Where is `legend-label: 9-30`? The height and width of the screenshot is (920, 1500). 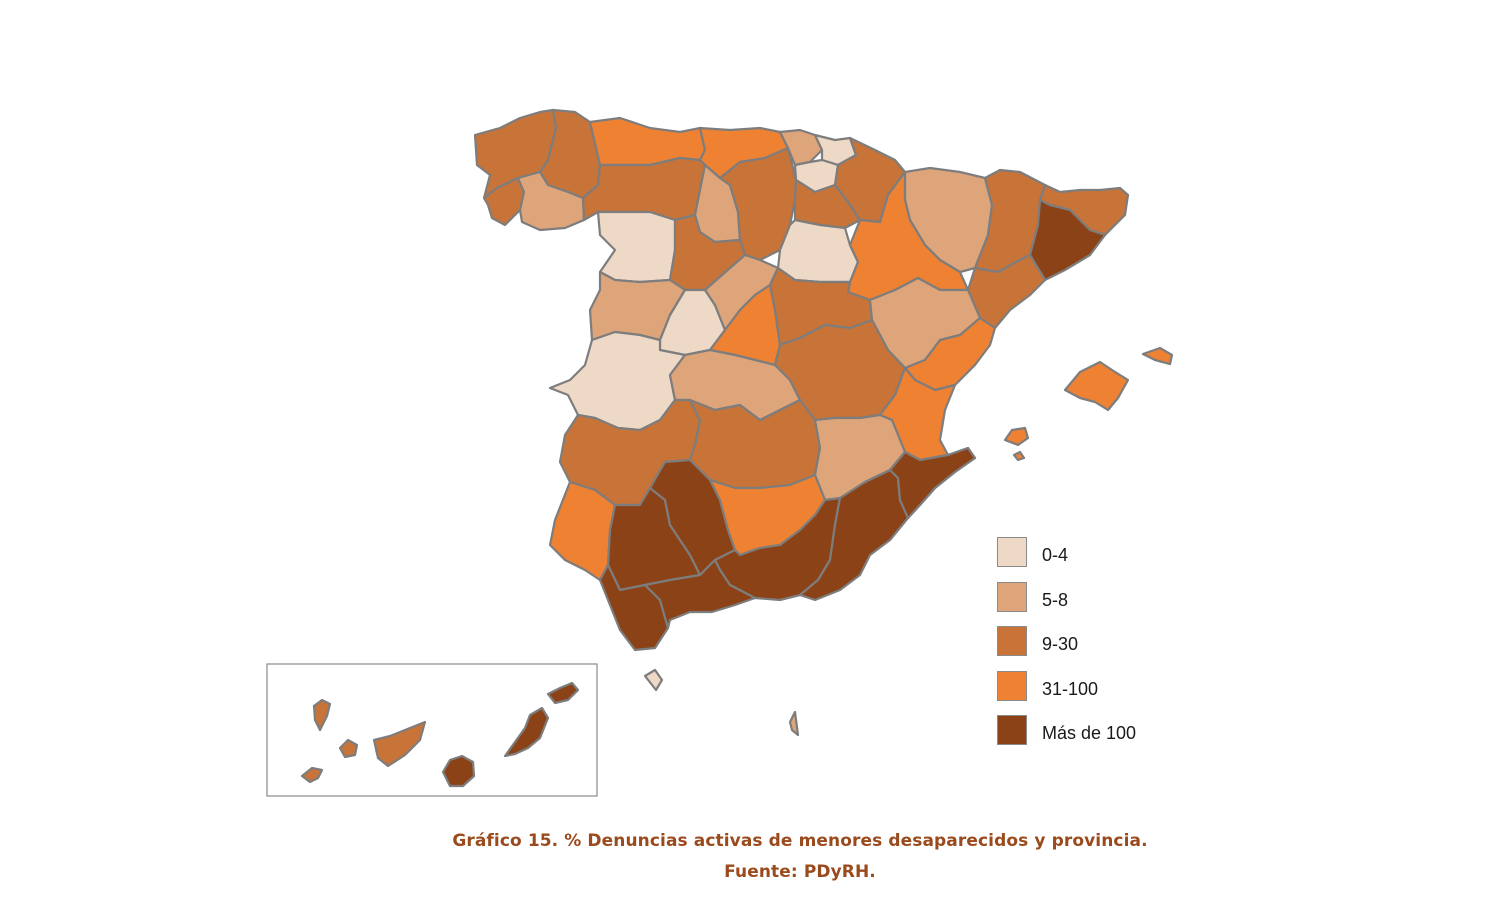
legend-label: 9-30 is located at coordinates (1060, 644).